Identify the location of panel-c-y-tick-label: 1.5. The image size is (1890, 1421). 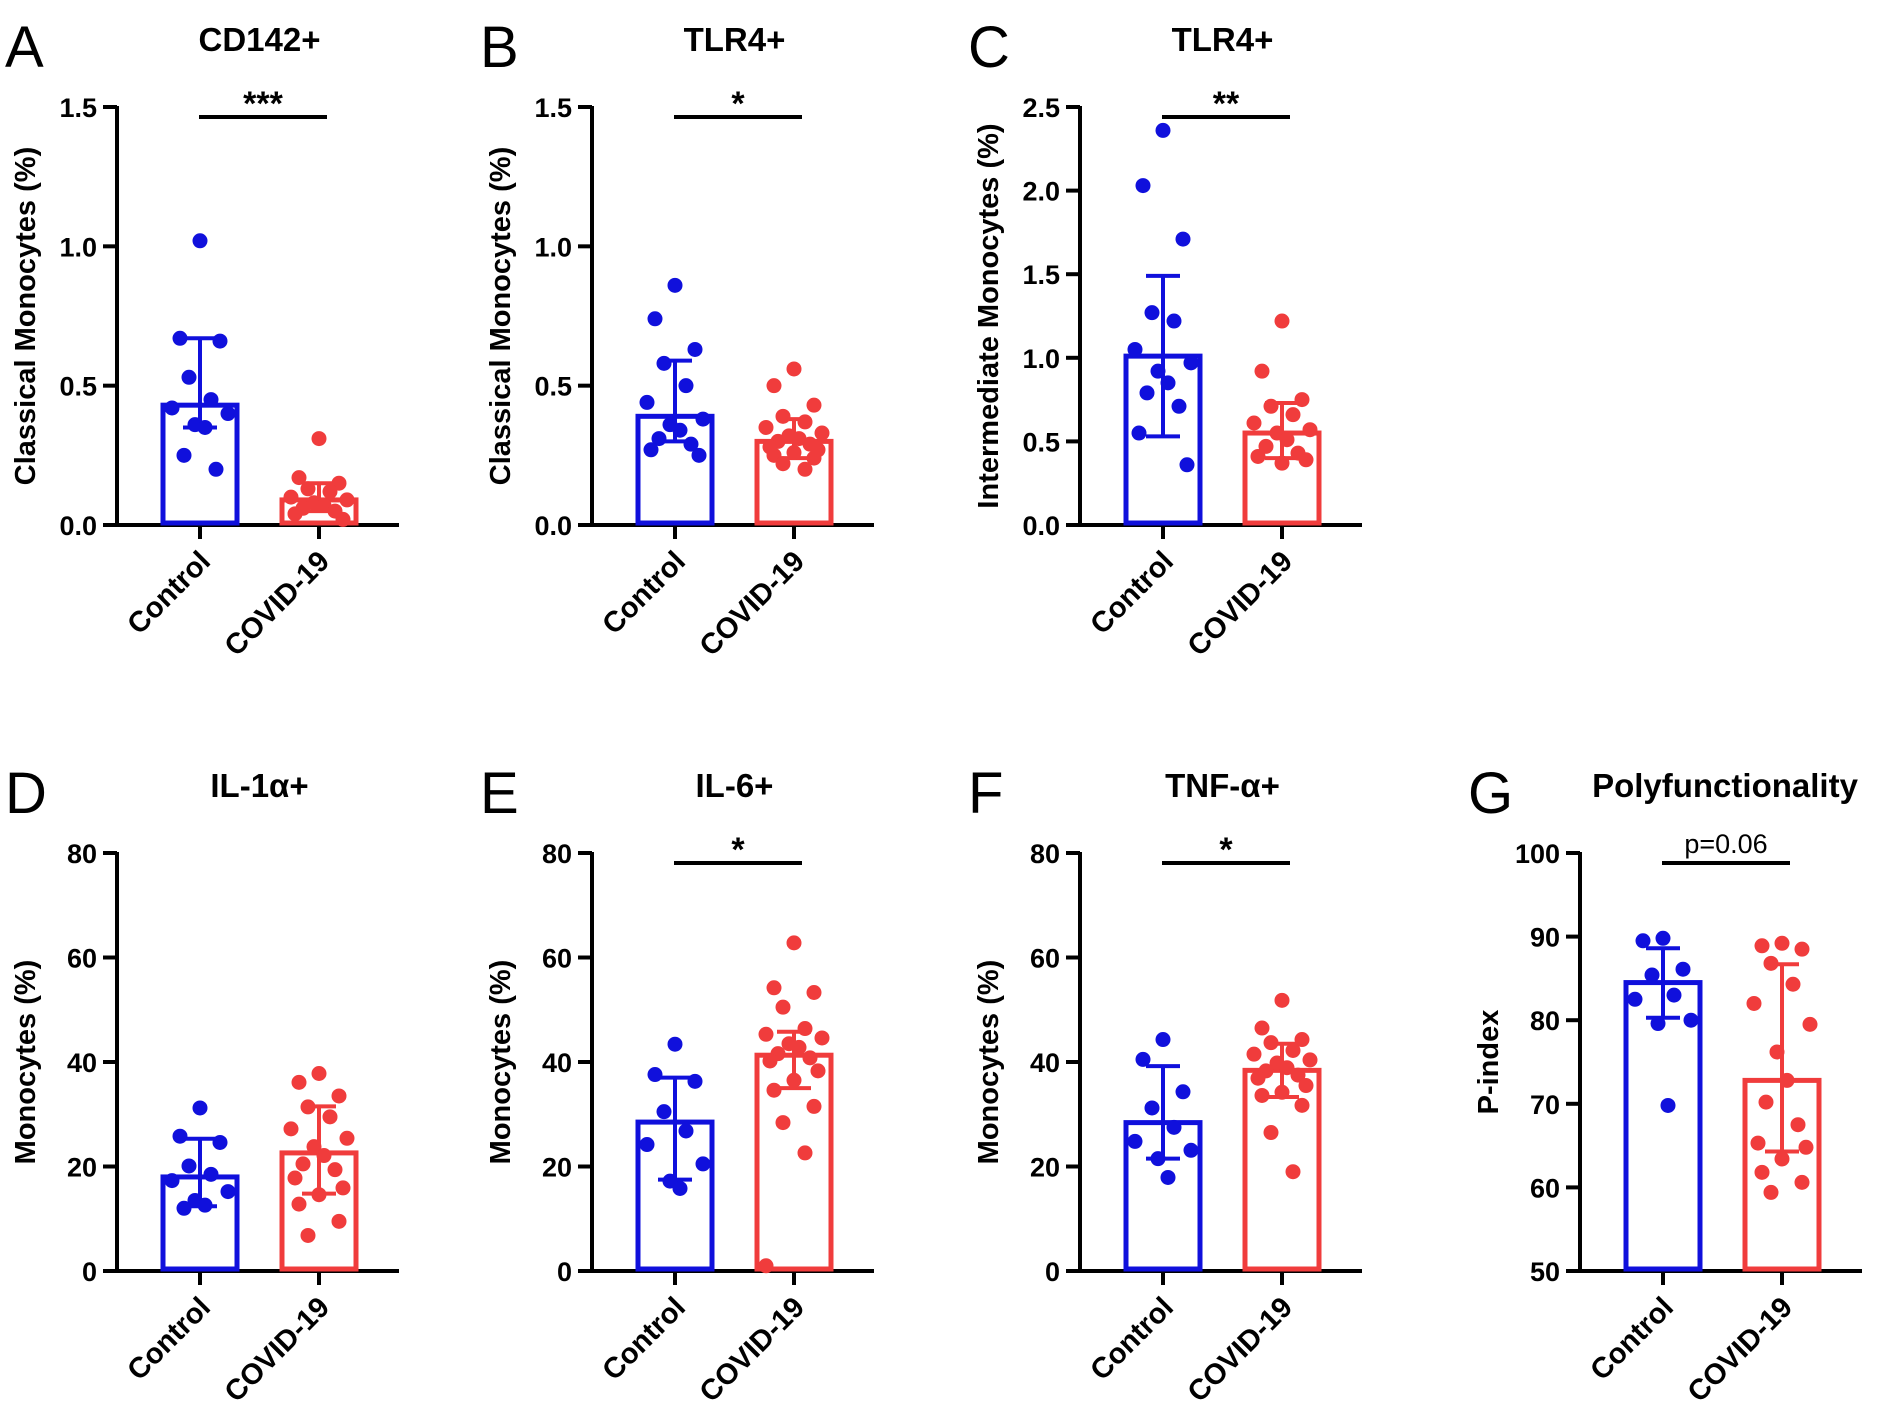
(1041, 275).